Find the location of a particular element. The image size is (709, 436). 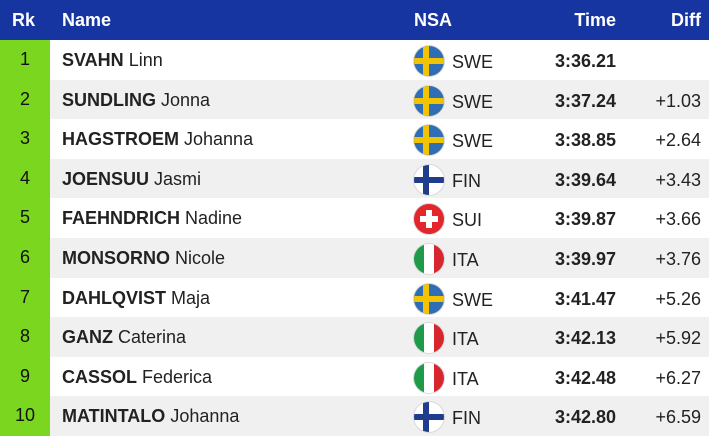

diff-value: +1.03 is located at coordinates (678, 100).